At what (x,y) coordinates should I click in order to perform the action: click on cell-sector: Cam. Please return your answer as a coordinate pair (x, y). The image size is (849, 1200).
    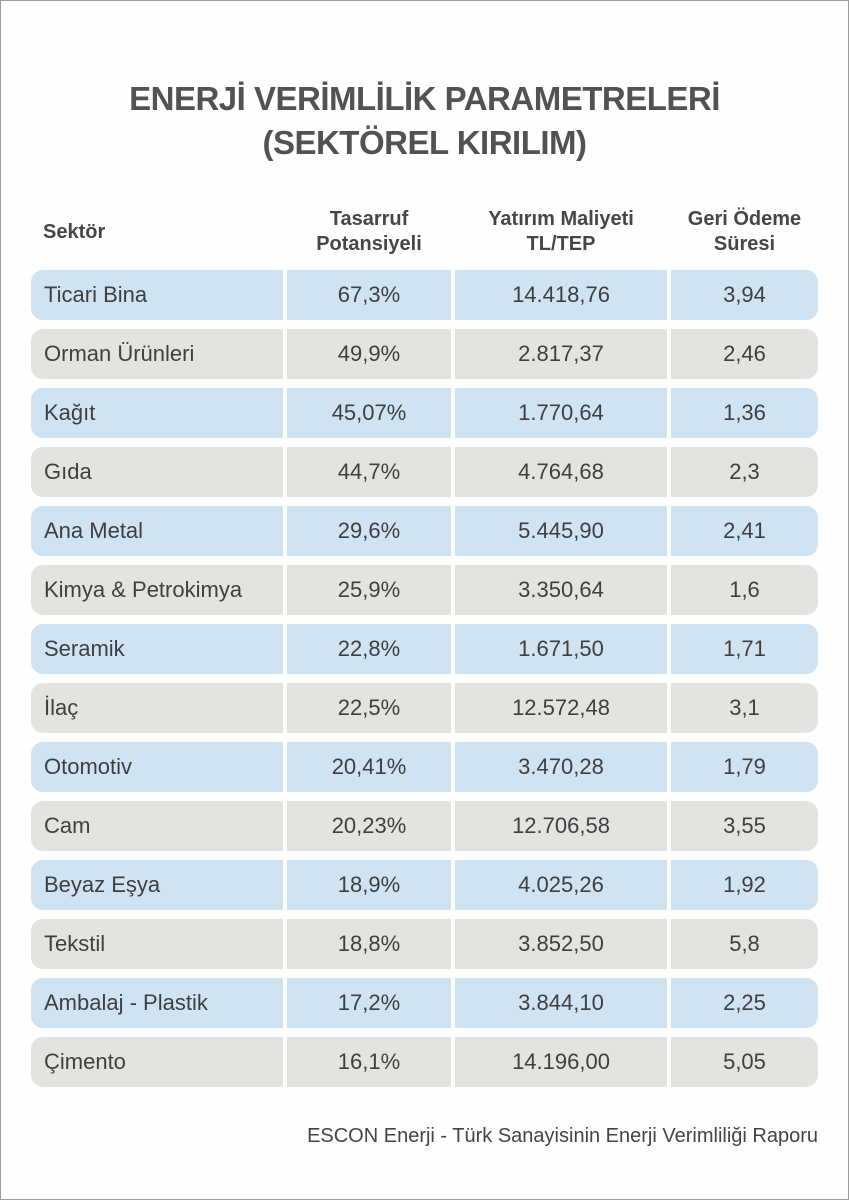
    Looking at the image, I should click on (157, 826).